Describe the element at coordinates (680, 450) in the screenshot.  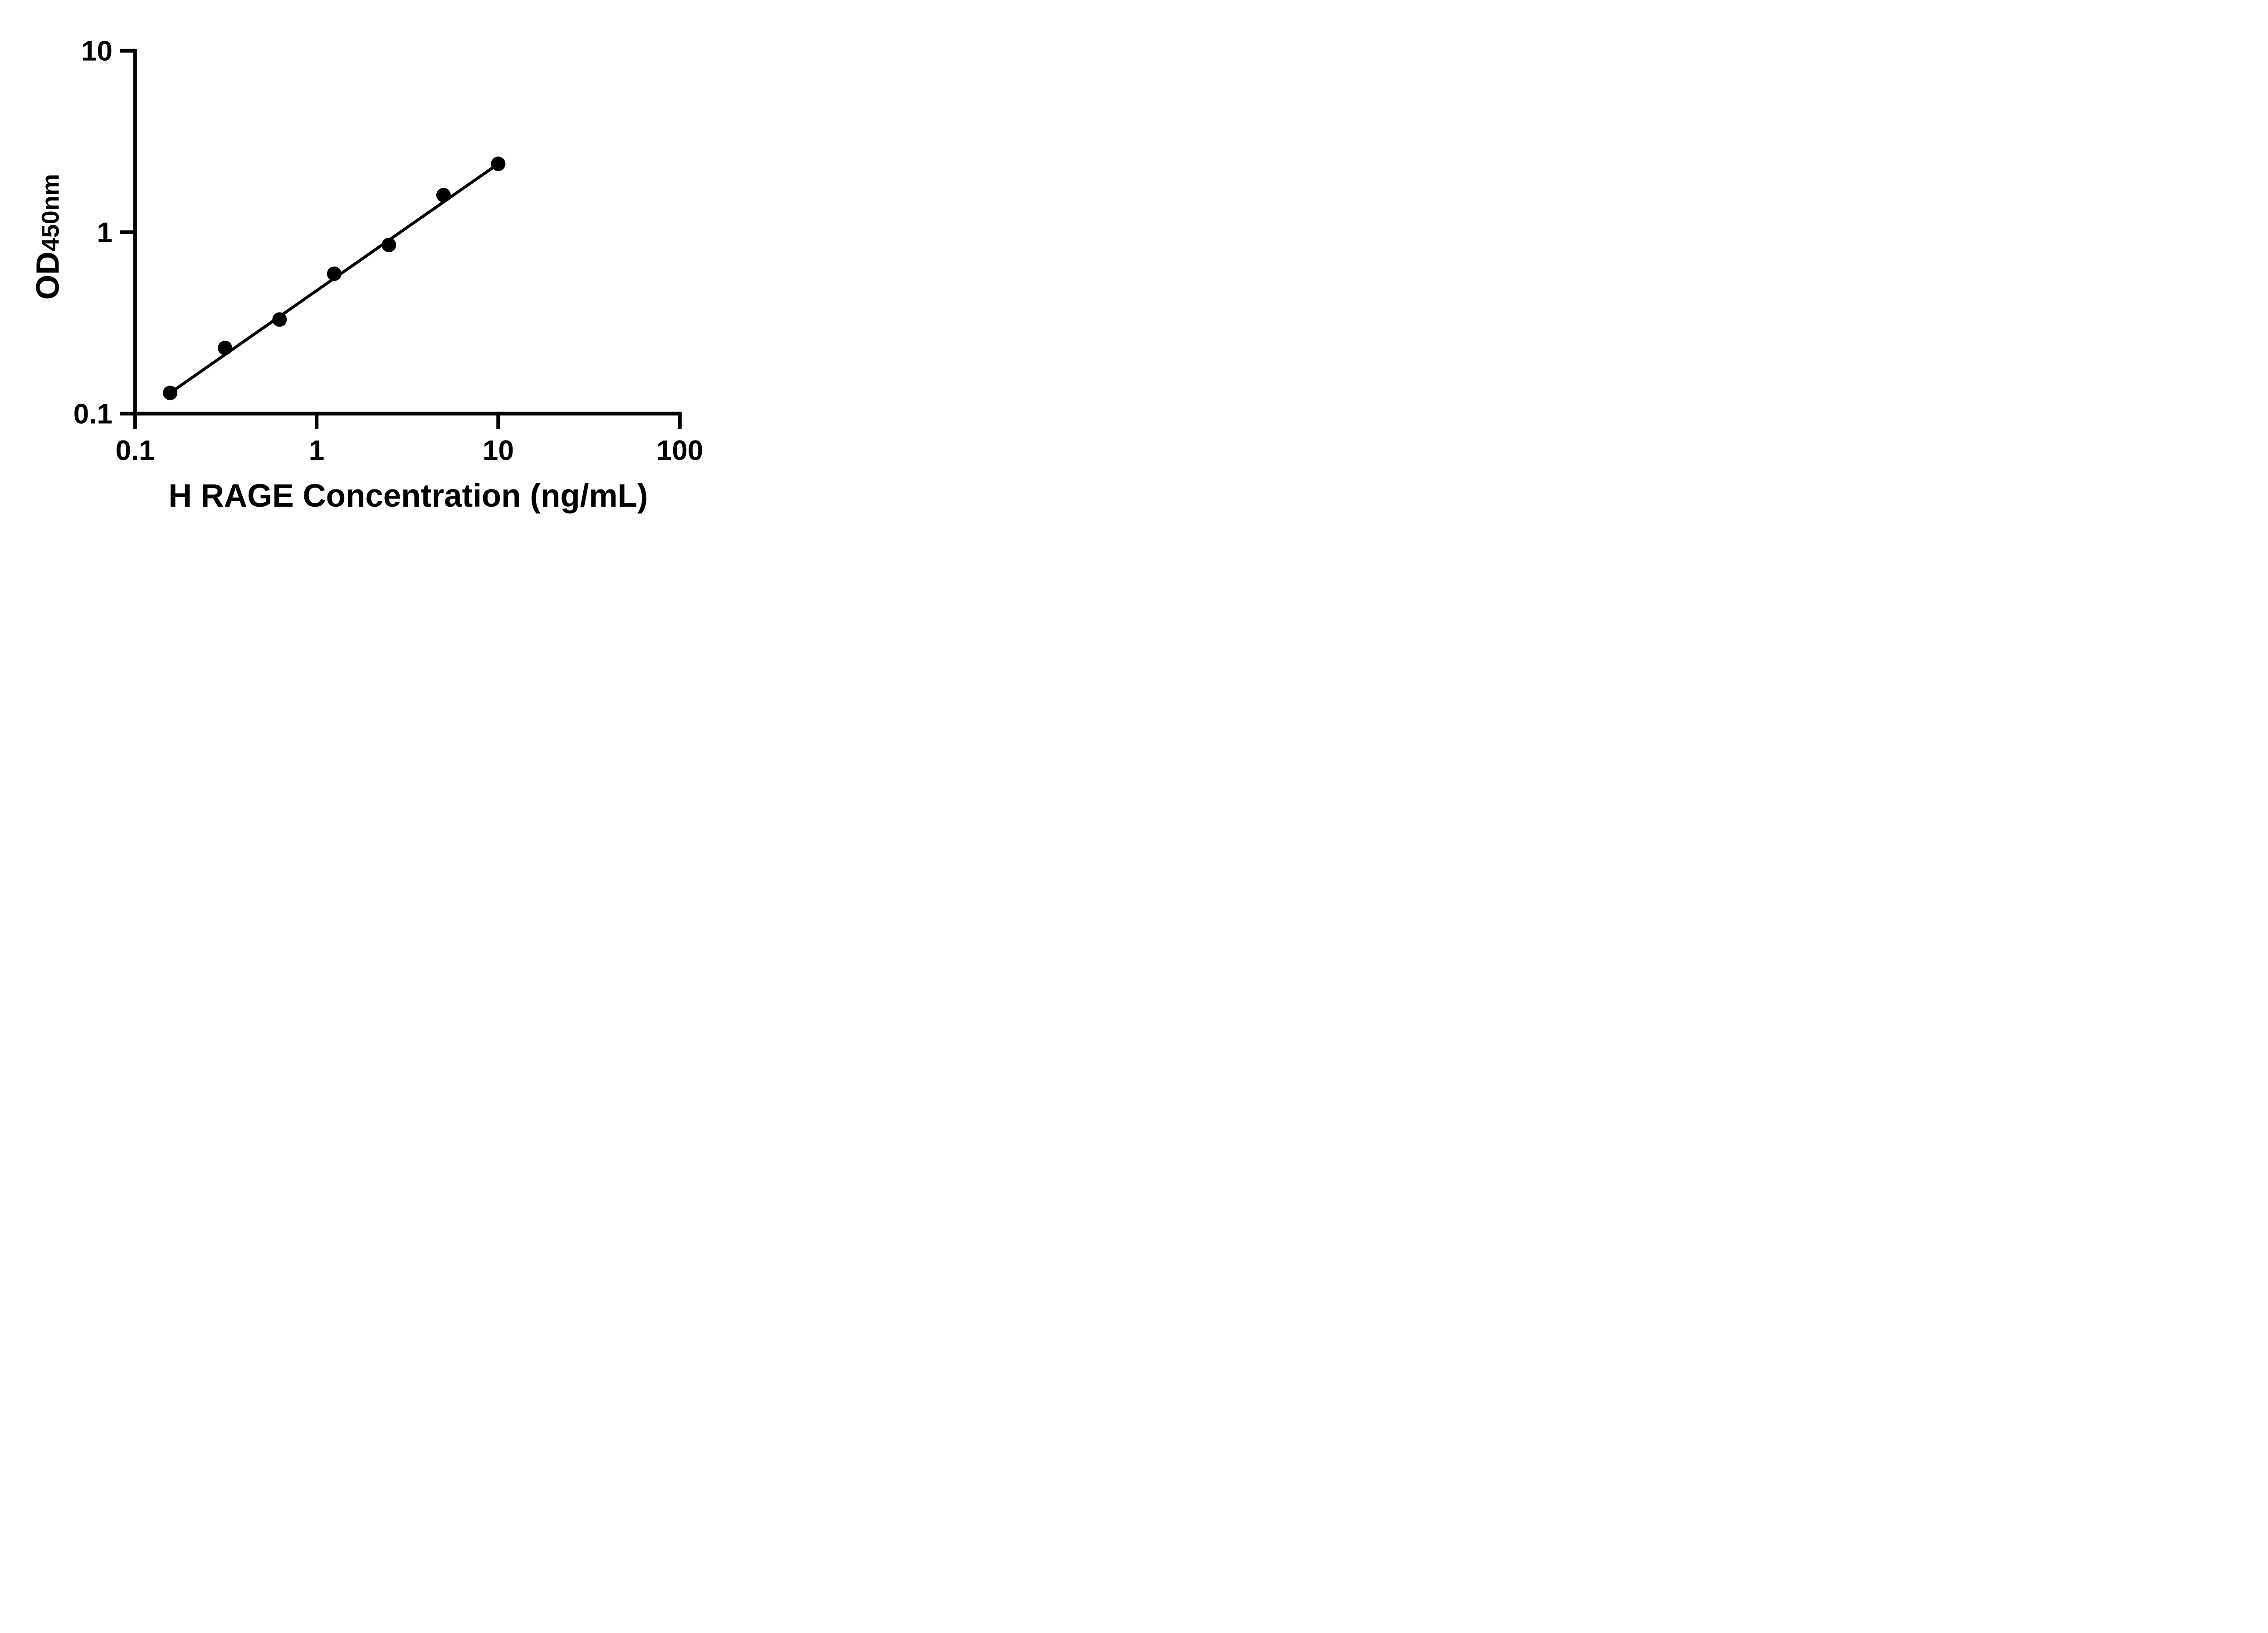
I see `x-tick-label: 100` at that location.